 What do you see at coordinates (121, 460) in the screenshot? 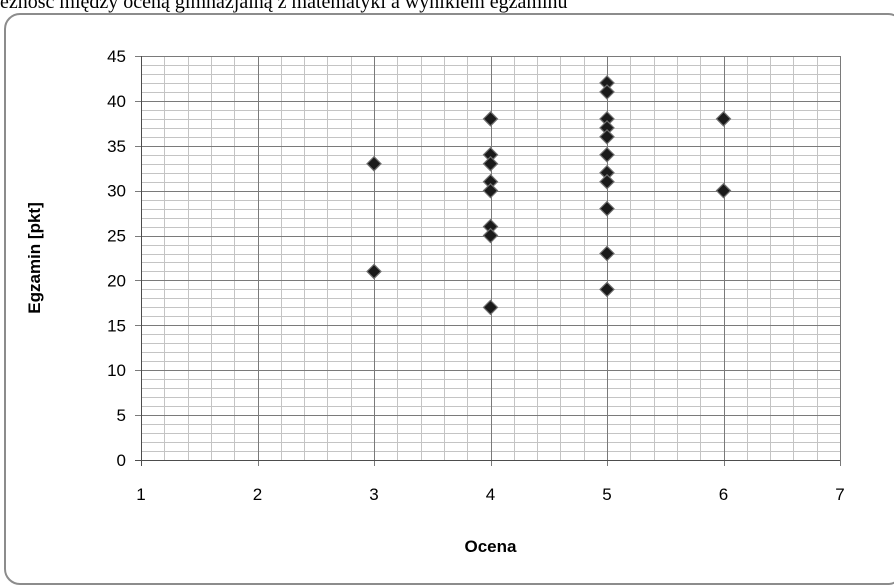
I see `y-tick-label: 0` at bounding box center [121, 460].